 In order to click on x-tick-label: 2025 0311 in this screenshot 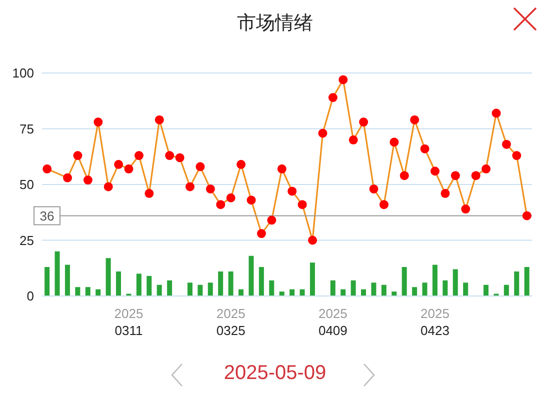, I will do `click(129, 322)`.